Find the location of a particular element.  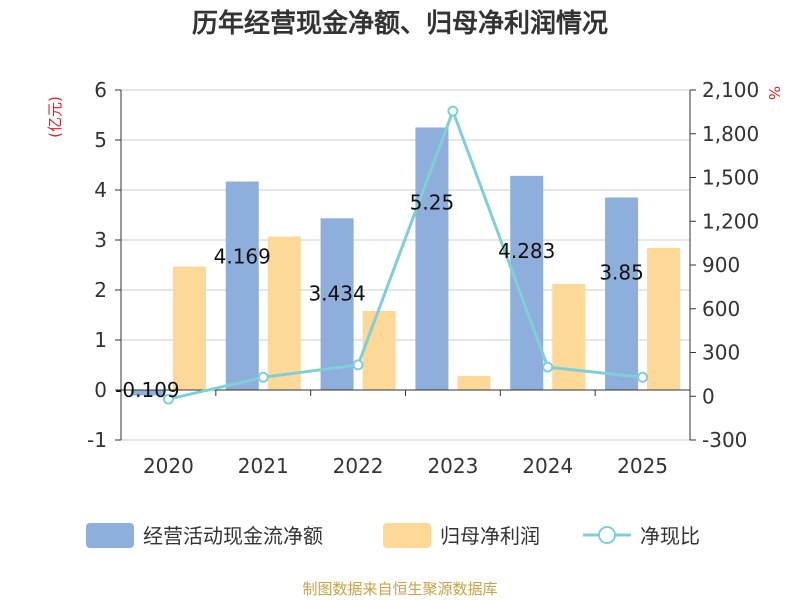

left-axis-tick-label: -1 is located at coordinates (97, 440).